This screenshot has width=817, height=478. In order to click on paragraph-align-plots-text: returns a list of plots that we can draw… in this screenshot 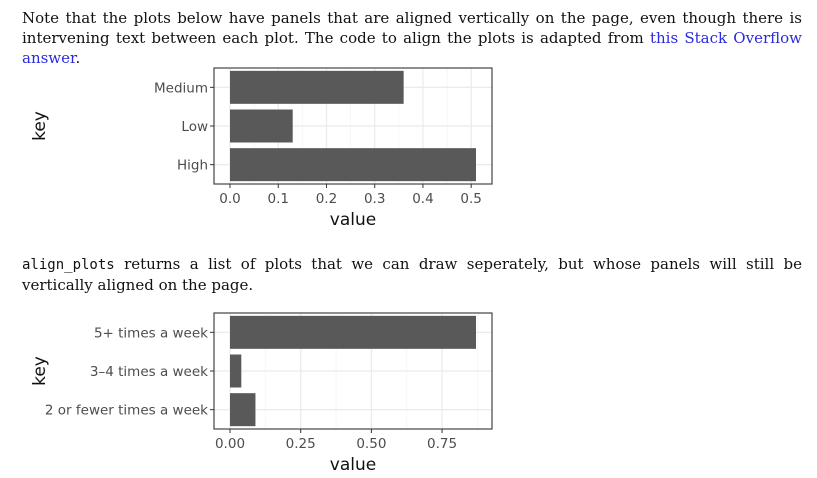, I will do `click(412, 274)`.